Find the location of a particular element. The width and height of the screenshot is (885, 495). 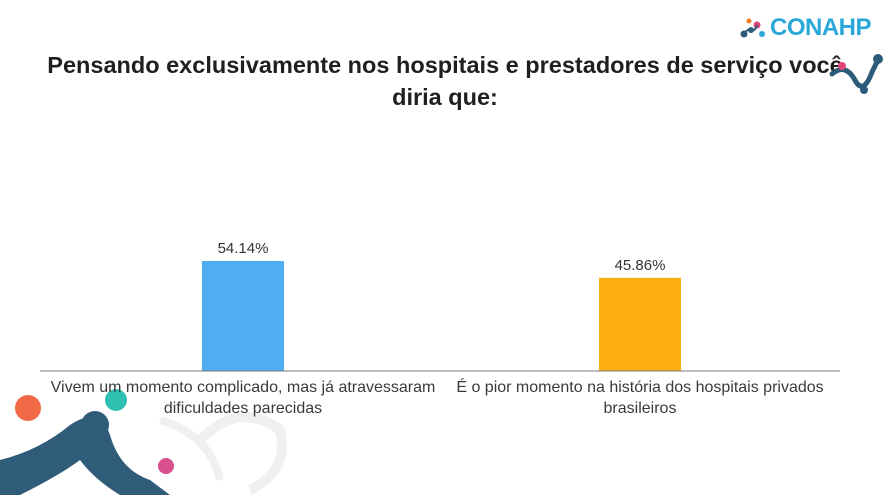

decorative-network-icon is located at coordinates (143, 442).